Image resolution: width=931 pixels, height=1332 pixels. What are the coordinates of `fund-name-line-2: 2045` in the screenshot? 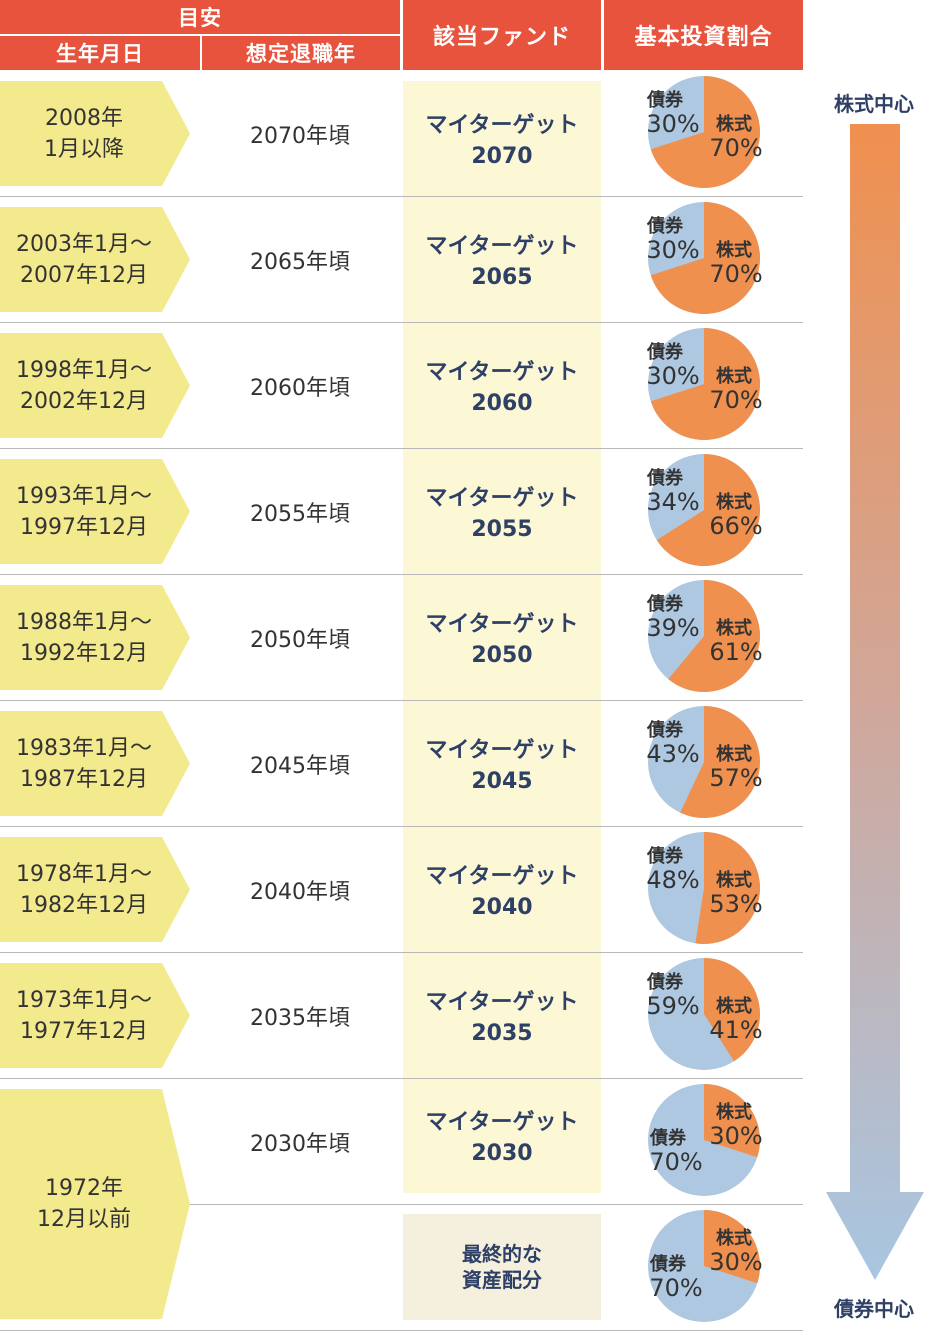 It's located at (502, 781).